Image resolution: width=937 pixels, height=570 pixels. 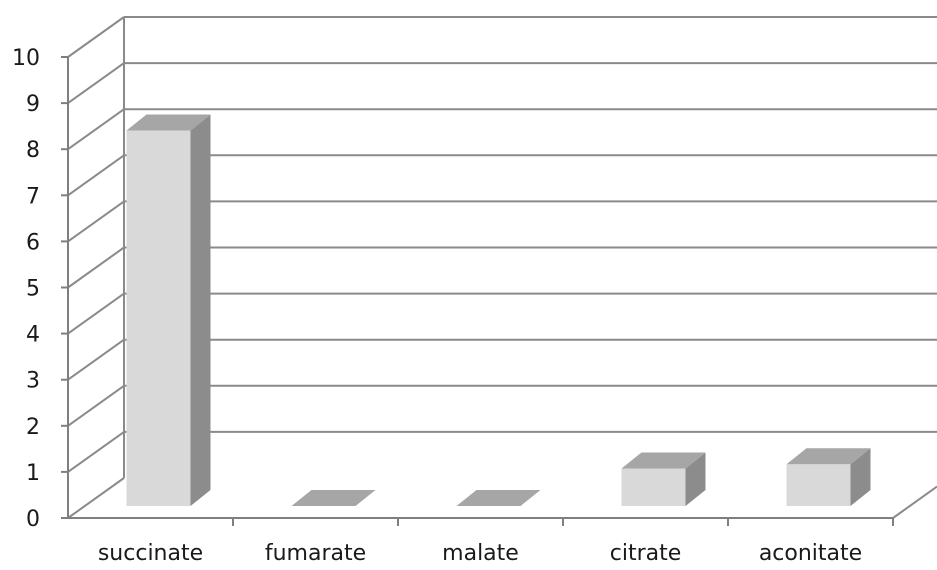 I want to click on y-tick-label: 0, so click(x=33, y=519).